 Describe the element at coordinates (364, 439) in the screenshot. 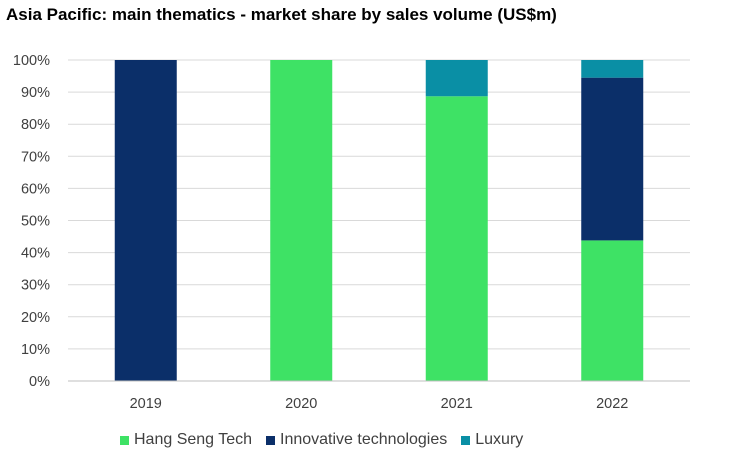

I see `legend-label-innovative-technologies: Innovative technologies` at that location.